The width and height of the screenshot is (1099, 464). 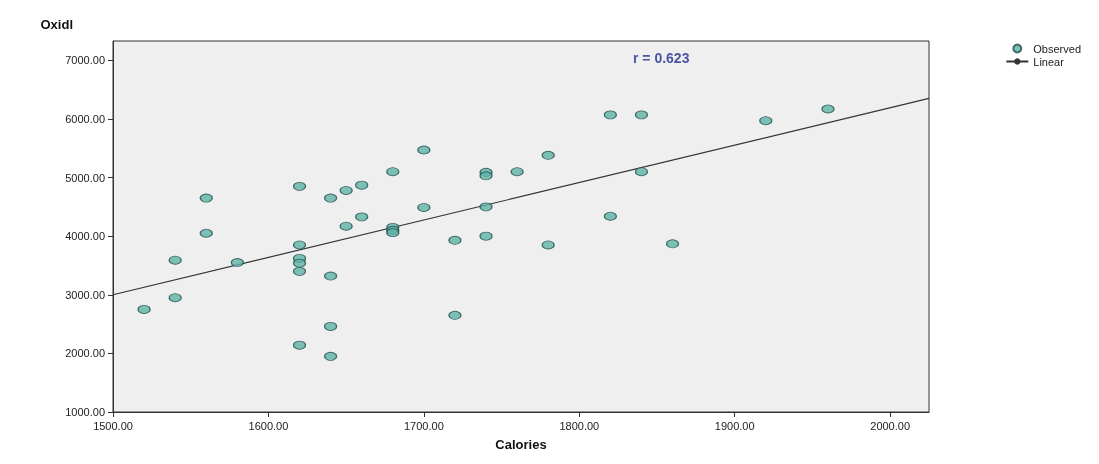 I want to click on y-tick-label: 3000.00, so click(x=85, y=294).